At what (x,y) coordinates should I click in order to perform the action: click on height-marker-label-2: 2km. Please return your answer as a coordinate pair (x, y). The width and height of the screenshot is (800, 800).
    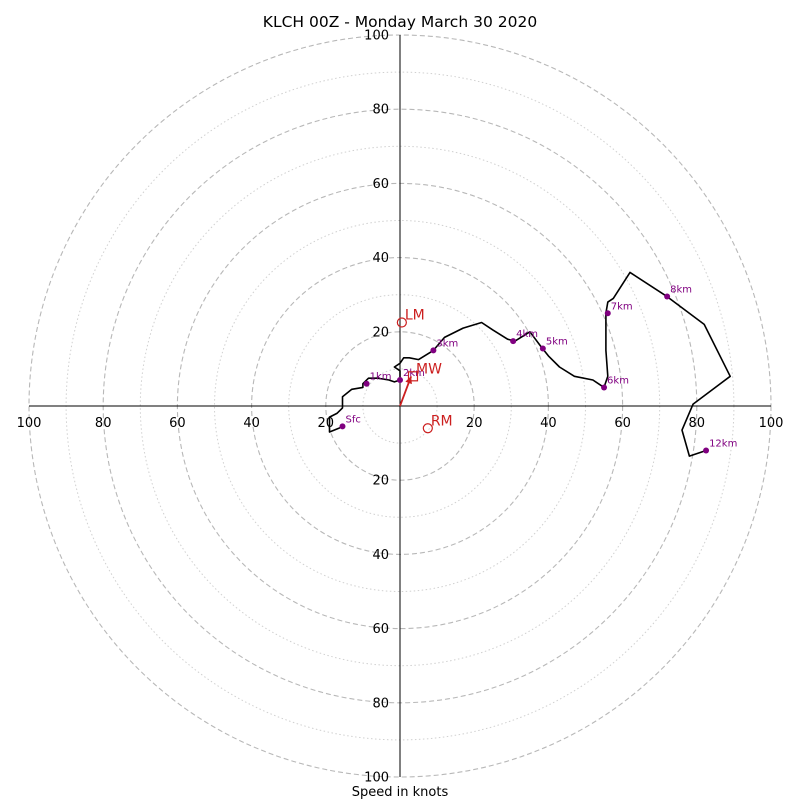
    Looking at the image, I should click on (414, 373).